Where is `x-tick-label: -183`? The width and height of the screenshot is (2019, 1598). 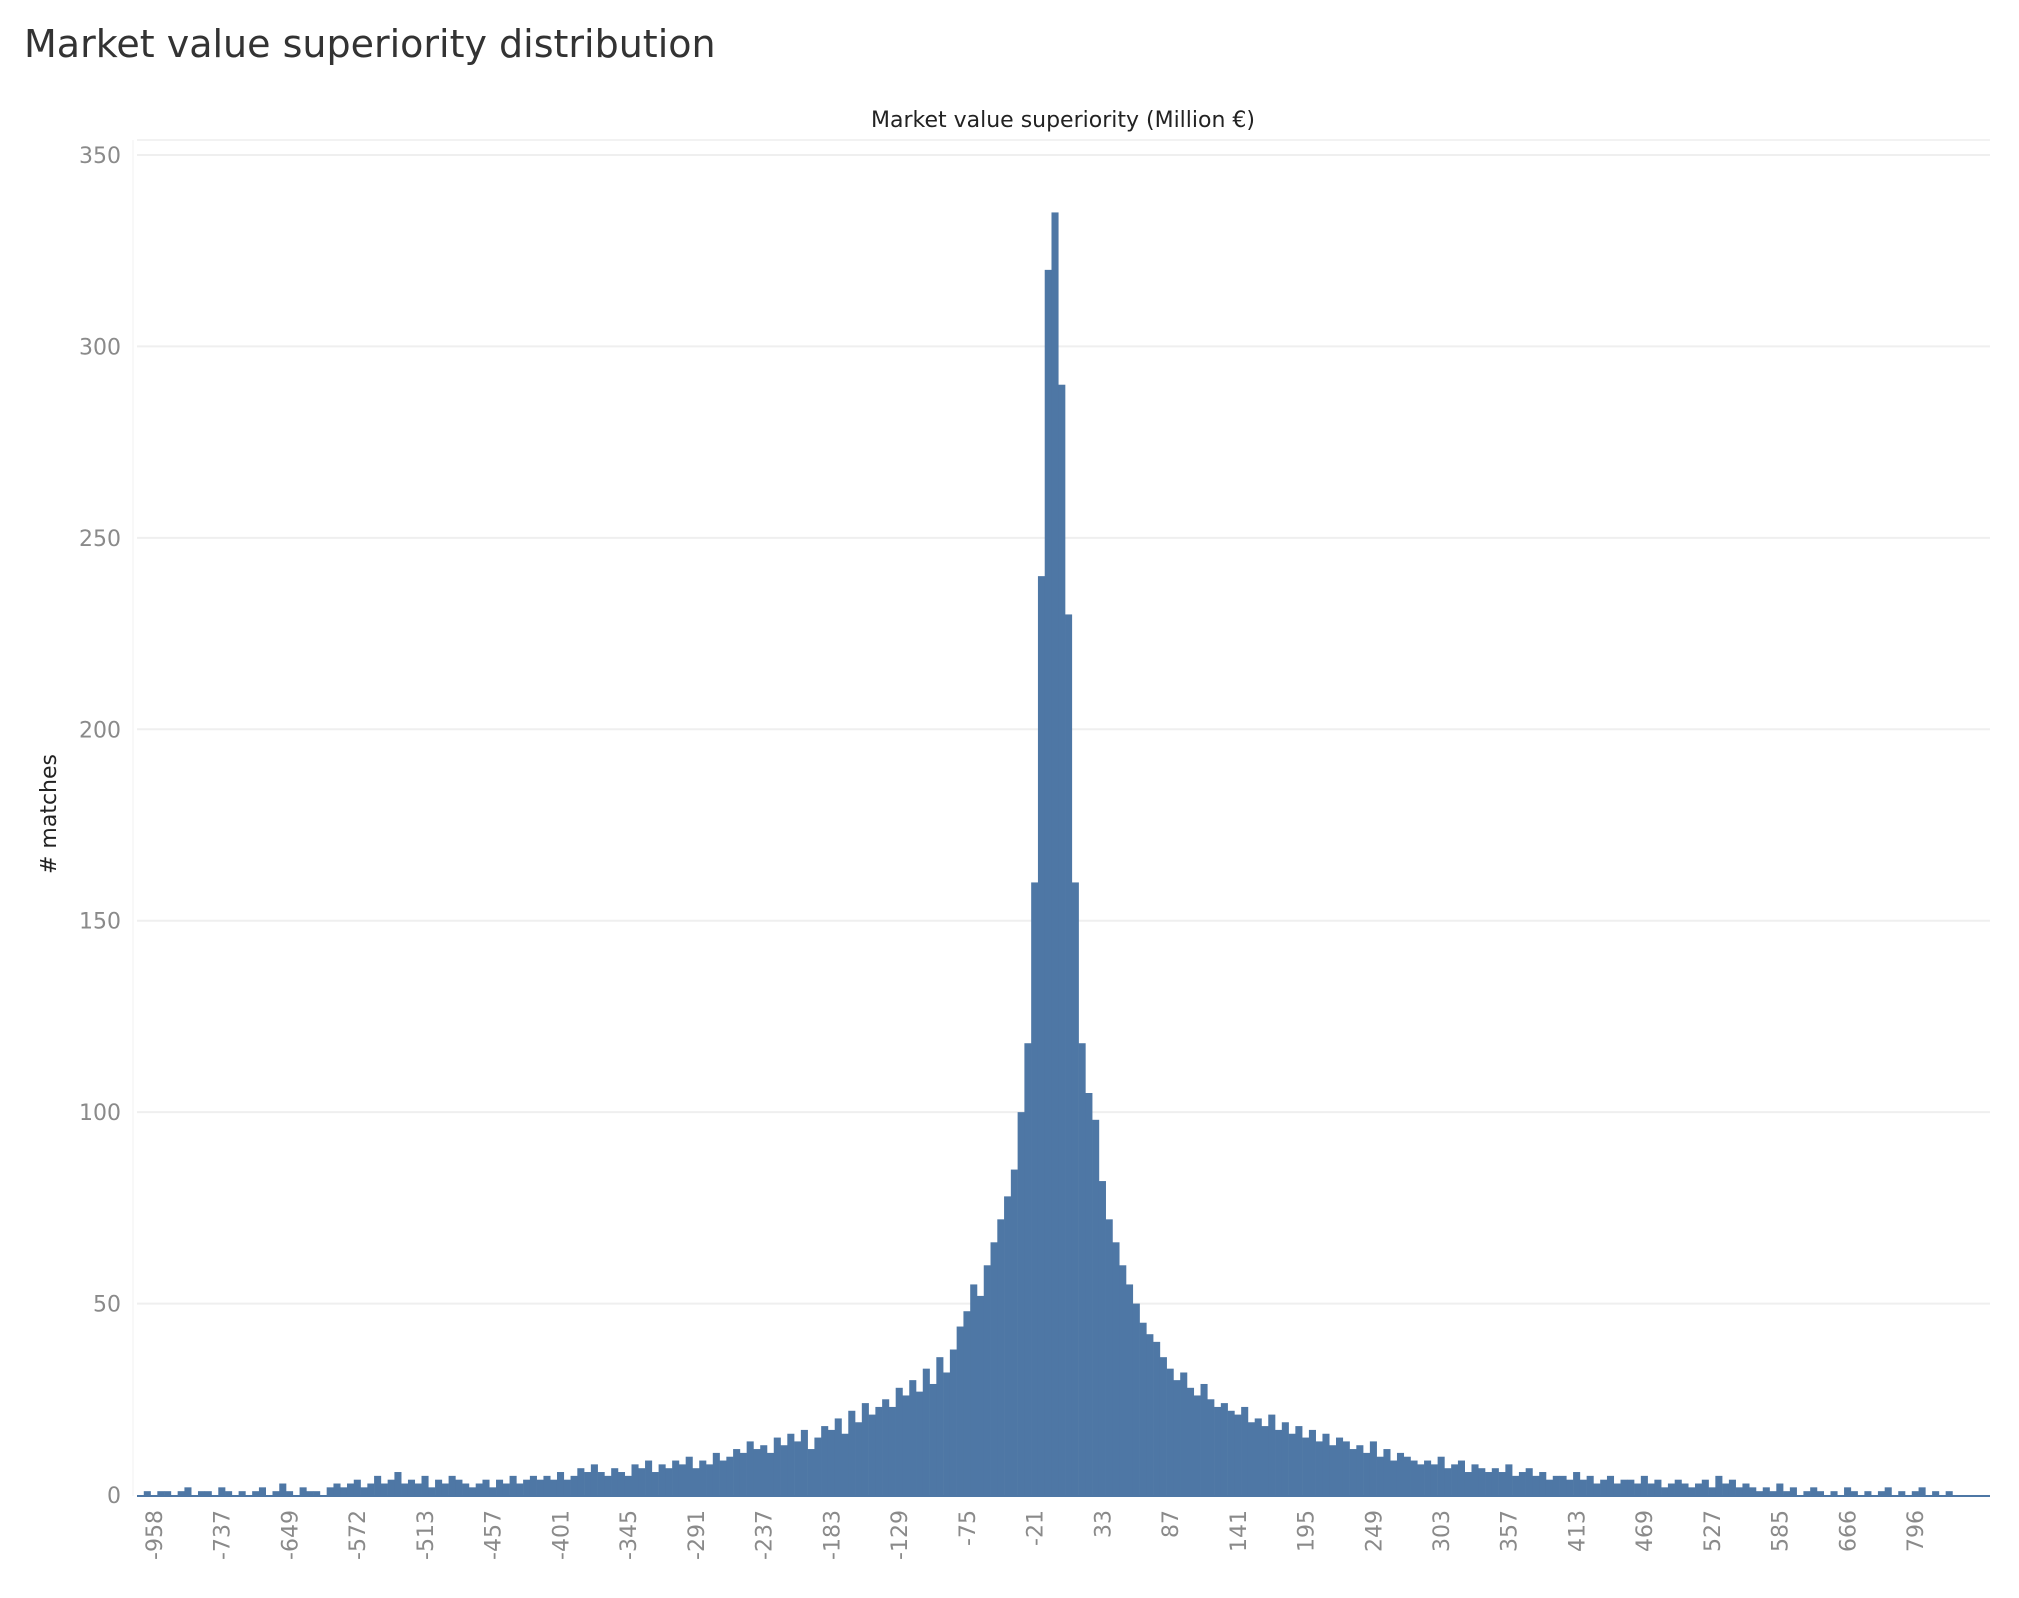 x-tick-label: -183 is located at coordinates (832, 1535).